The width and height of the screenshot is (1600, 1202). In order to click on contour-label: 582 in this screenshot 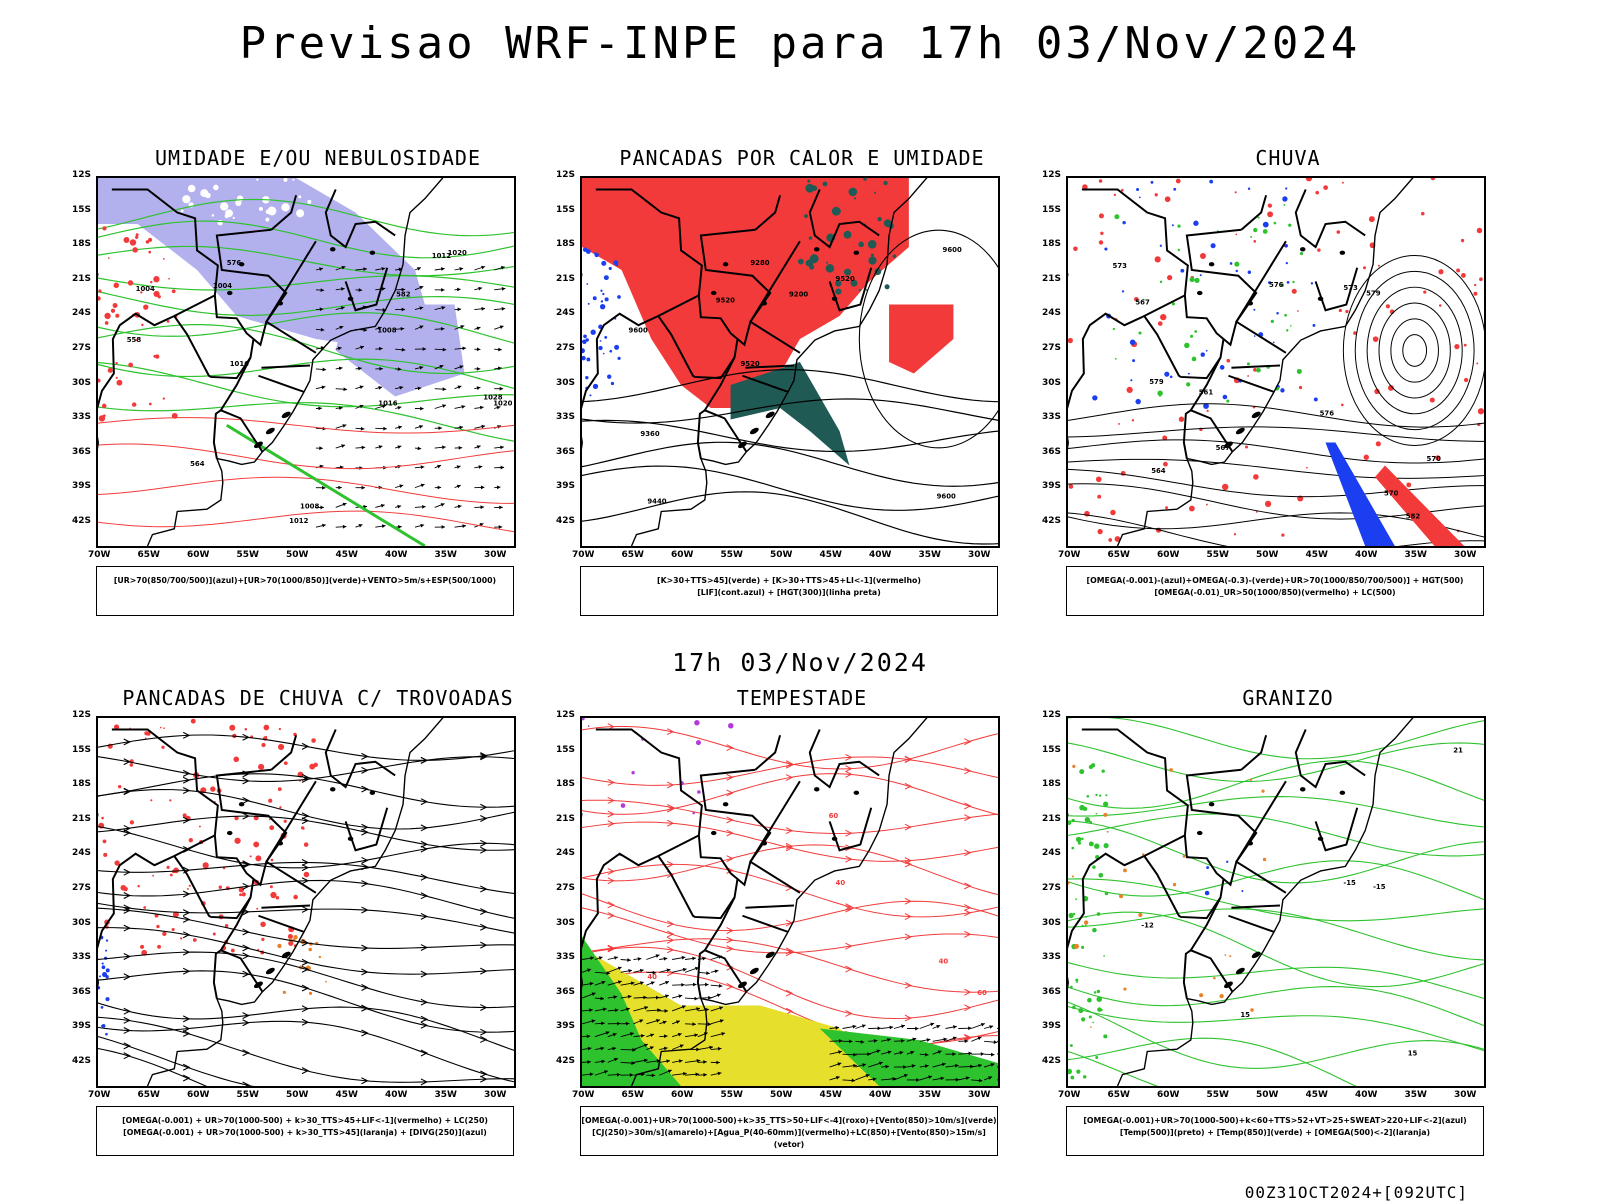, I will do `click(403, 295)`.